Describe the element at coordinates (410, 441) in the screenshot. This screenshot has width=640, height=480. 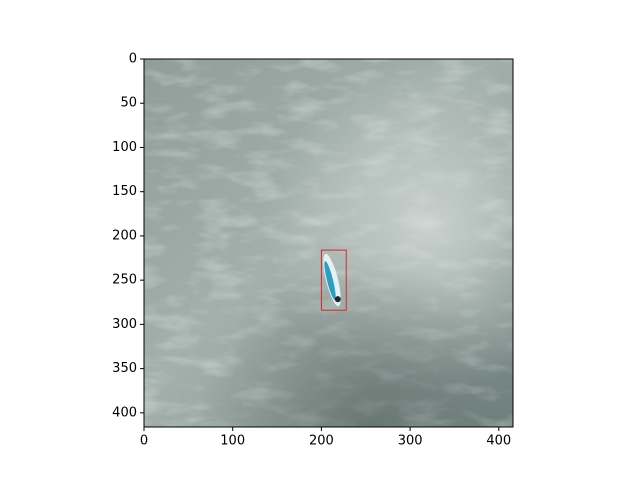
I see `x-tick-label: 300` at that location.